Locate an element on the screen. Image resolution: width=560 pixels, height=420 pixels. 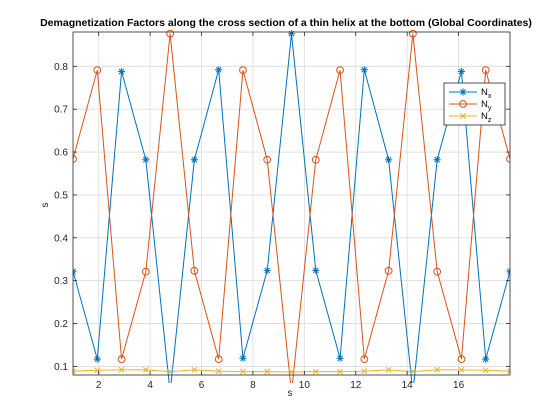
y-tick-label: 0.7 is located at coordinates (61, 110).